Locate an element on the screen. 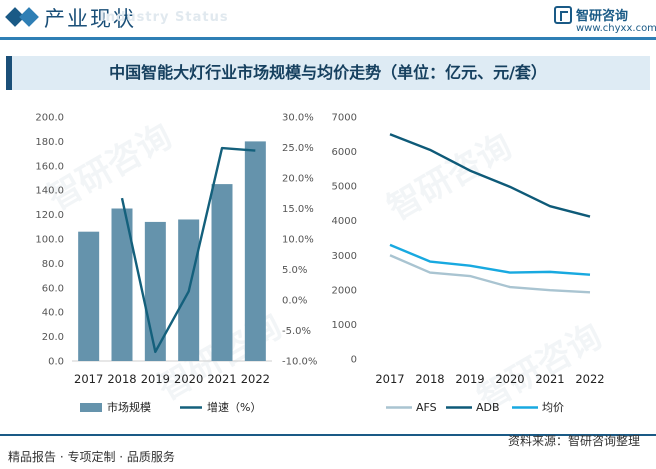 Image resolution: width=656 pixels, height=469 pixels. right-axis-tick-label: -10.0% is located at coordinates (299, 362).